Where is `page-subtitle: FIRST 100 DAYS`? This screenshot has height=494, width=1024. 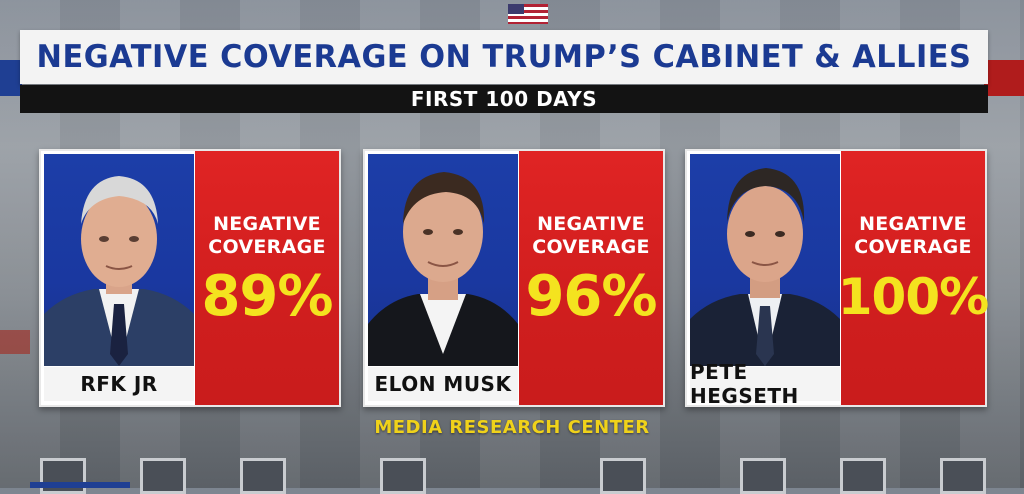
page-subtitle: FIRST 100 DAYS is located at coordinates (504, 99).